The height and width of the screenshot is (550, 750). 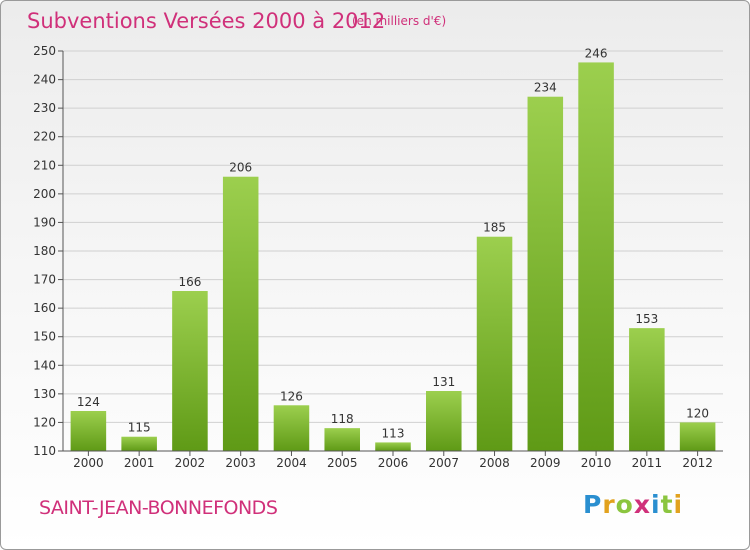 I want to click on data-label: 131, so click(x=443, y=382).